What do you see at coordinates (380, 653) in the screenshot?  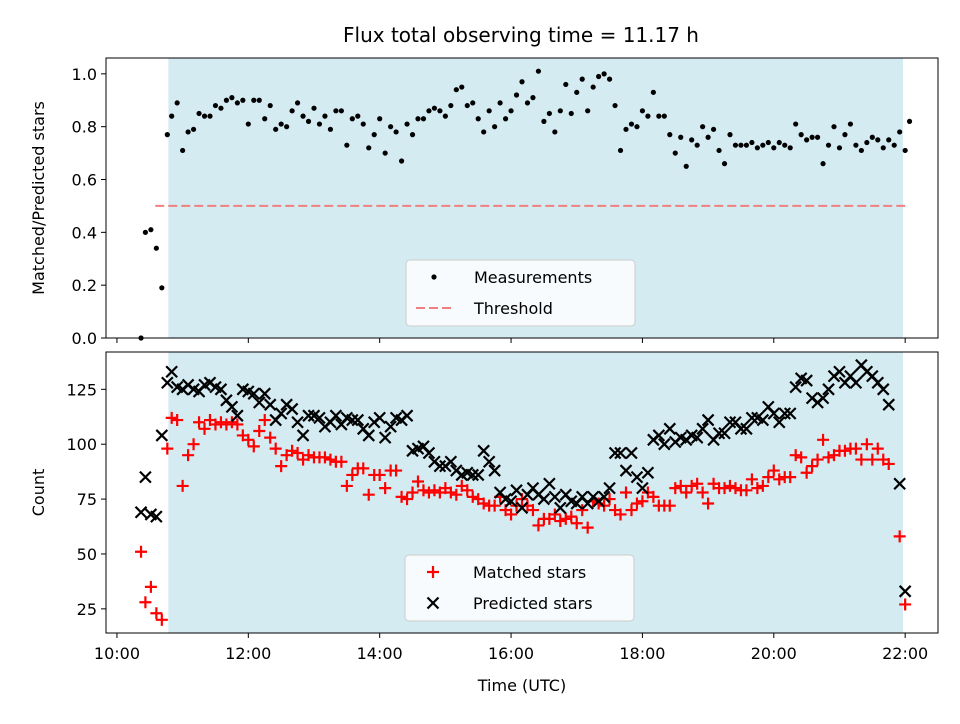 I see `x-tick-label: 14:00` at bounding box center [380, 653].